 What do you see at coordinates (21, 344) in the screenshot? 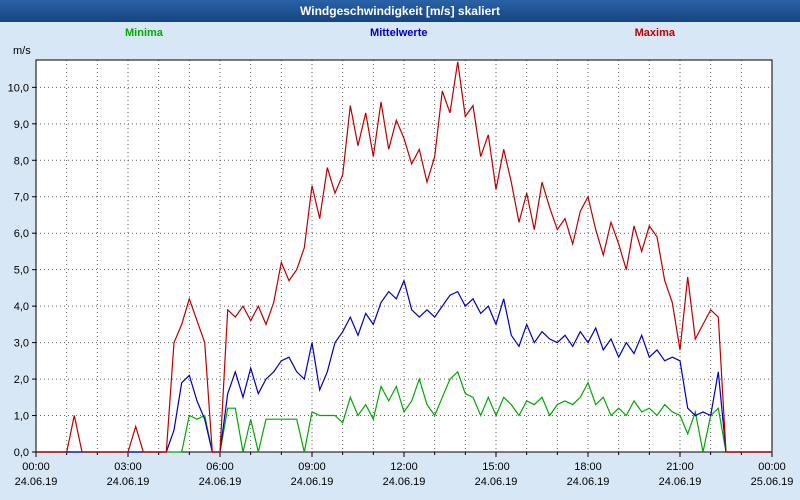
I see `svg-text: 3,0` at bounding box center [21, 344].